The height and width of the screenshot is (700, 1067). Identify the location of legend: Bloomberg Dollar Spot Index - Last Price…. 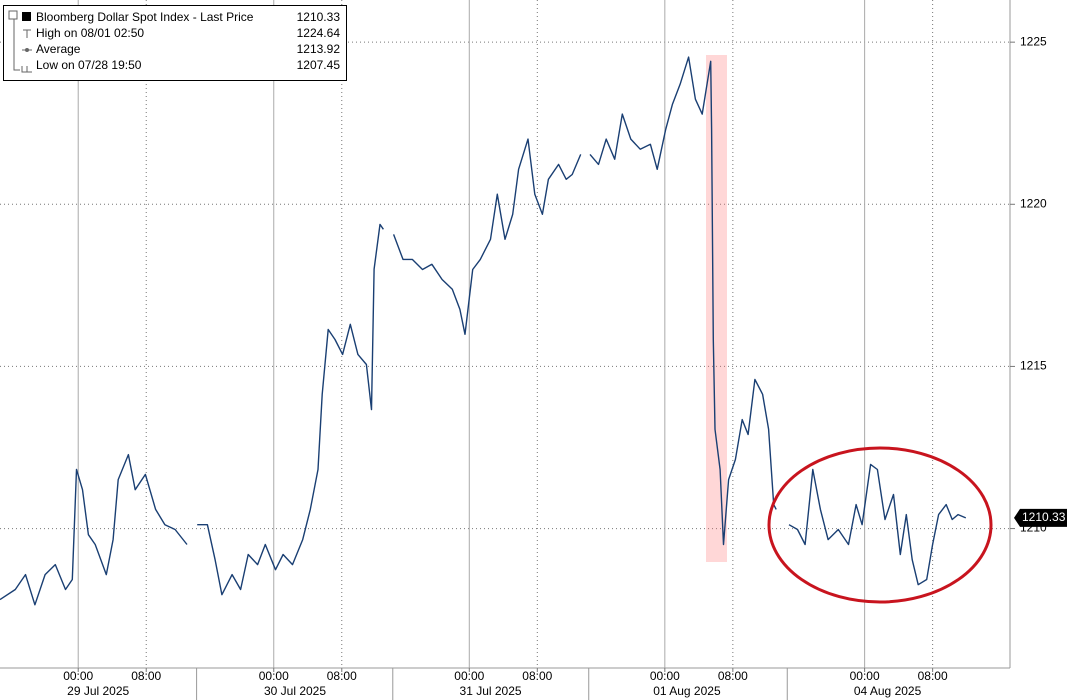
(175, 43).